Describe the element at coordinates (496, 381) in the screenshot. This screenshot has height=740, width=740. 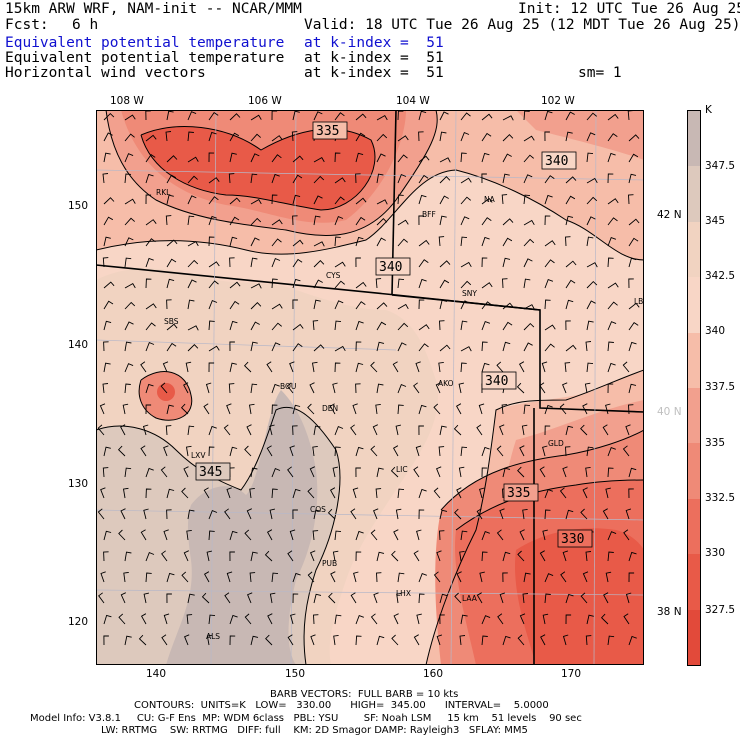
I see `contour-label-340-east: 340` at that location.